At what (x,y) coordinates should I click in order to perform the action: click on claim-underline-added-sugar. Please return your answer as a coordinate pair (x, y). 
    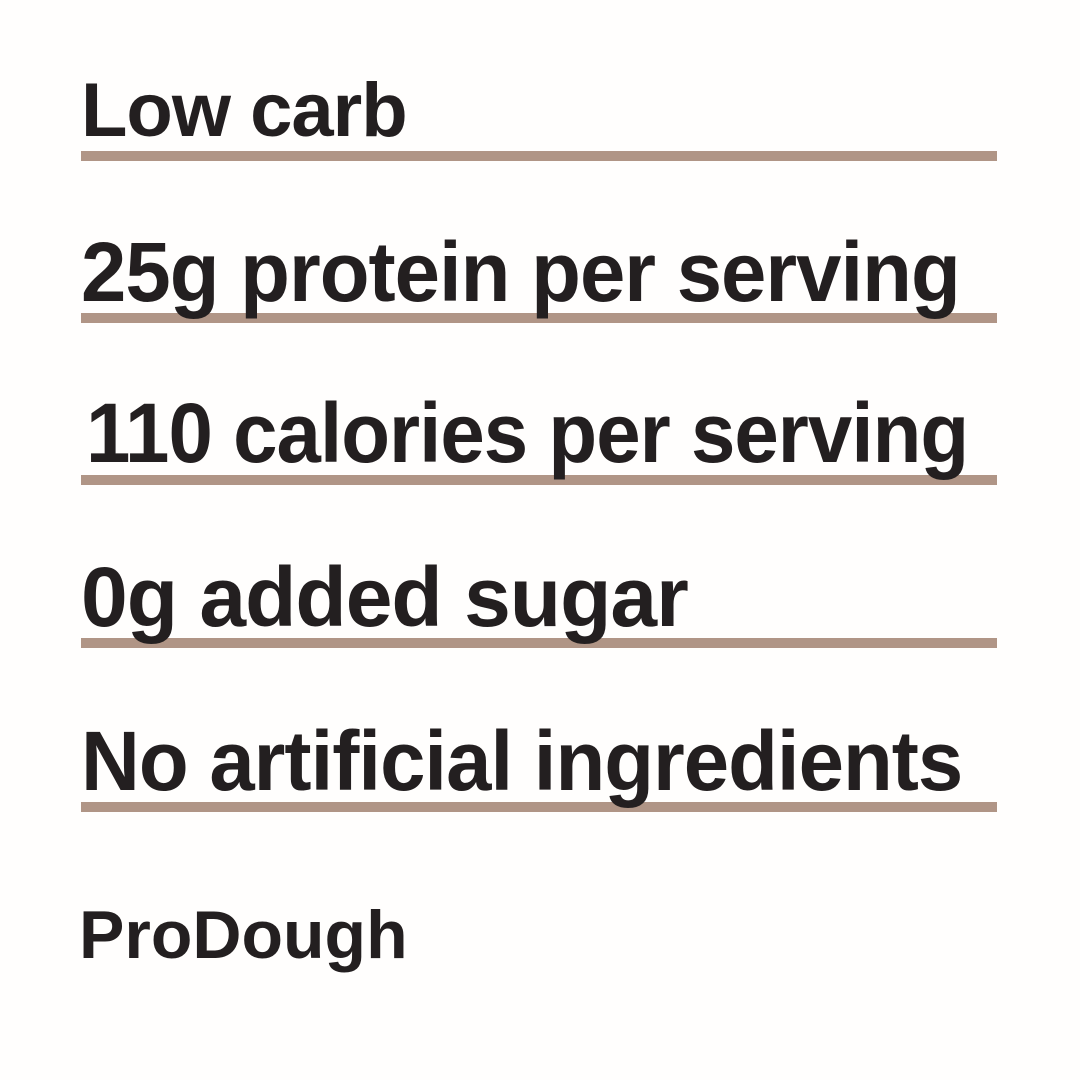
    Looking at the image, I should click on (539, 643).